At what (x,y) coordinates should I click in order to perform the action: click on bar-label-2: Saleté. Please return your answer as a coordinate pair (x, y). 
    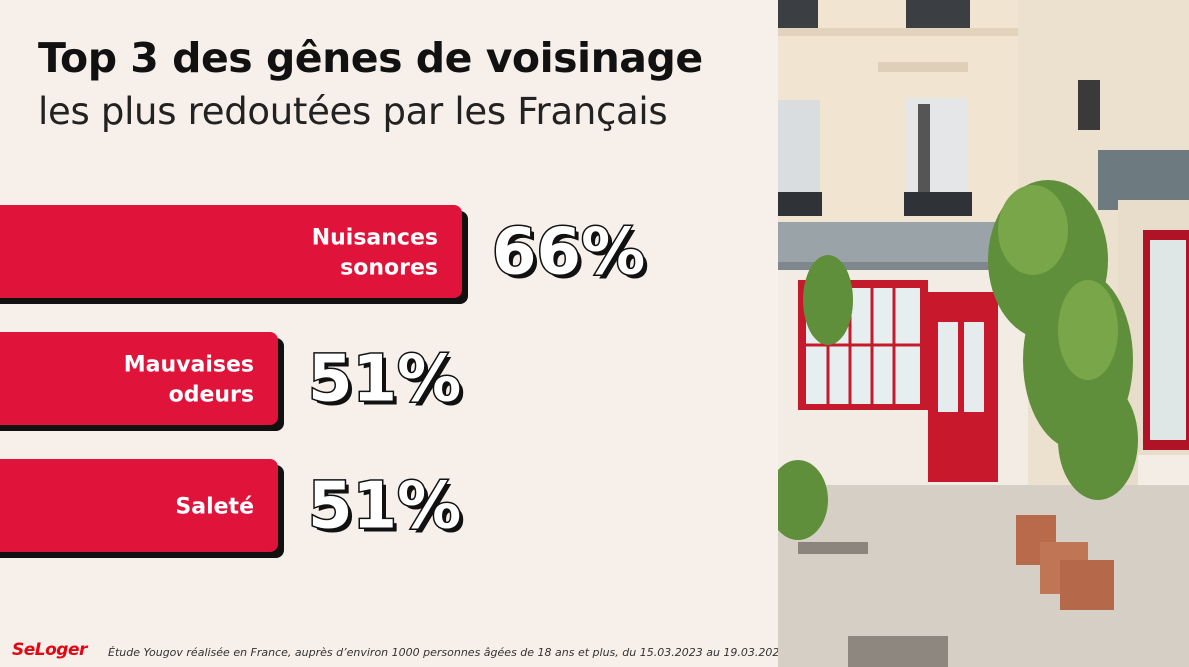
    Looking at the image, I should click on (214, 507).